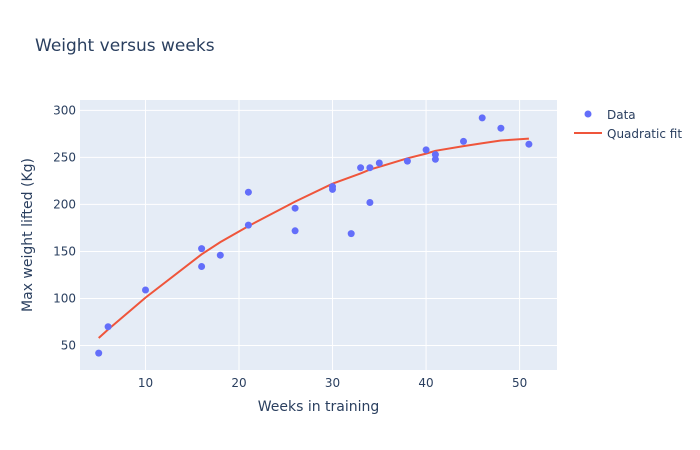  What do you see at coordinates (64, 157) in the screenshot?
I see `y-tick-label: 250` at bounding box center [64, 157].